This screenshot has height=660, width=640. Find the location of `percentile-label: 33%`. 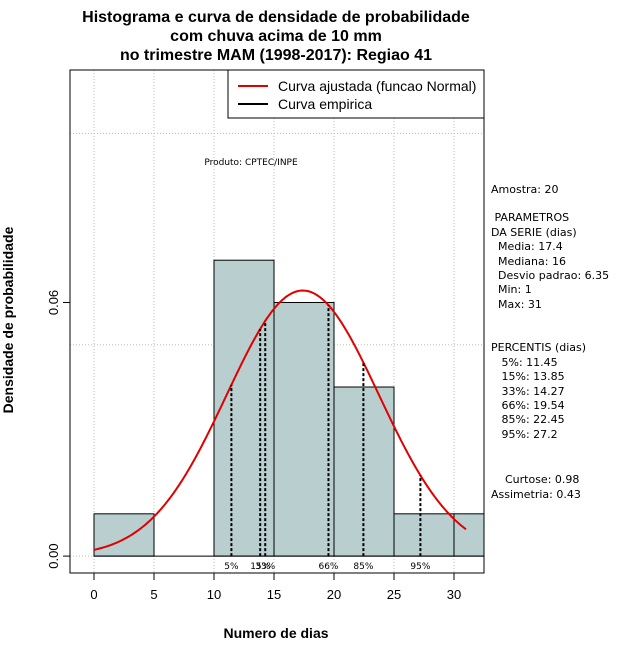

percentile-label: 33% is located at coordinates (265, 567).